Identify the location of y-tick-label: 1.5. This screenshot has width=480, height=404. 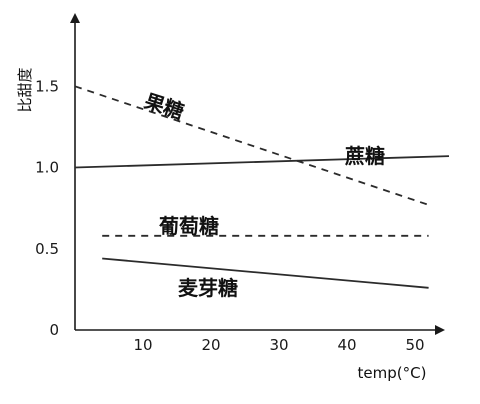
(47, 86).